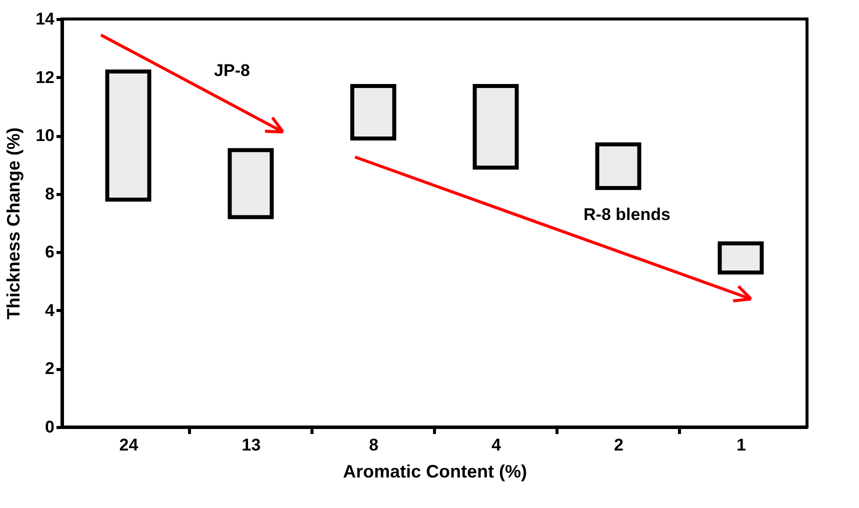 The height and width of the screenshot is (508, 859). What do you see at coordinates (373, 445) in the screenshot?
I see `x-tick-label: 8` at bounding box center [373, 445].